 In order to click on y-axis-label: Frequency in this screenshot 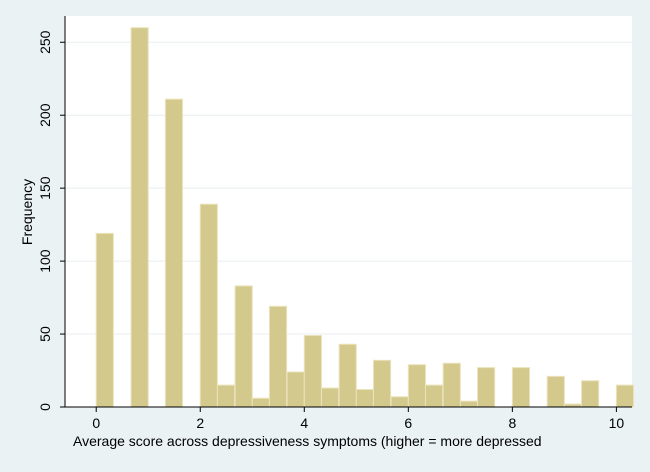, I will do `click(27, 212)`.